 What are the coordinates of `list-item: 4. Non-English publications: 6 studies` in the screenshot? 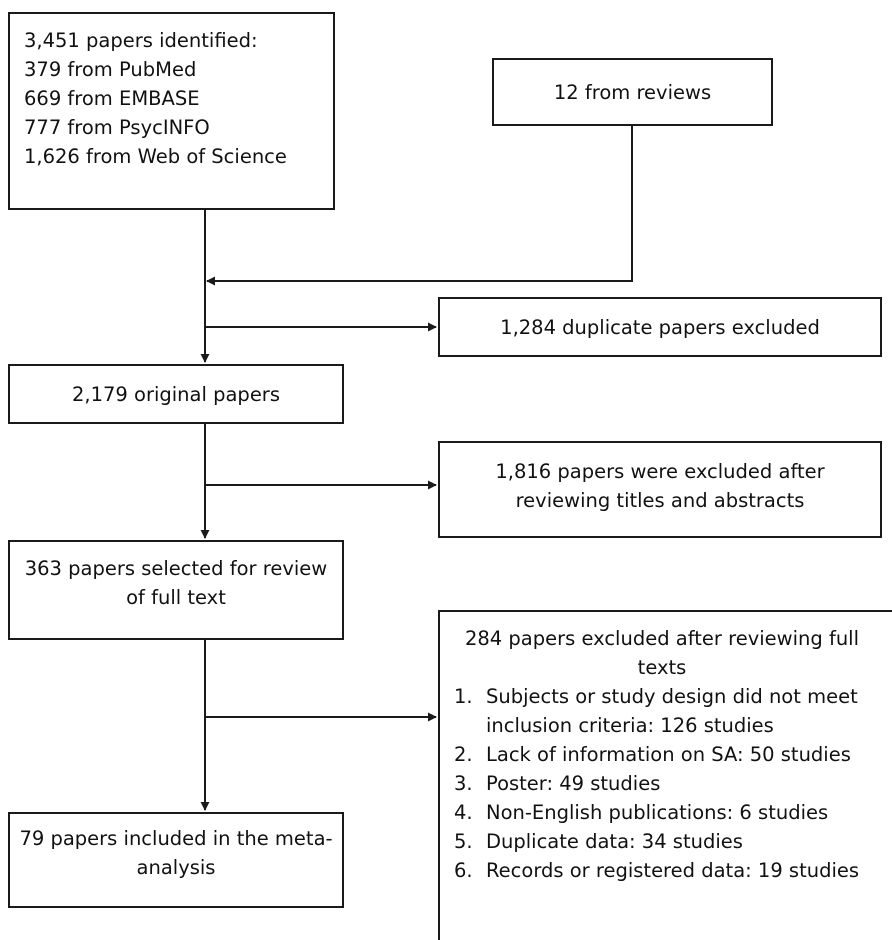 It's located at (673, 812).